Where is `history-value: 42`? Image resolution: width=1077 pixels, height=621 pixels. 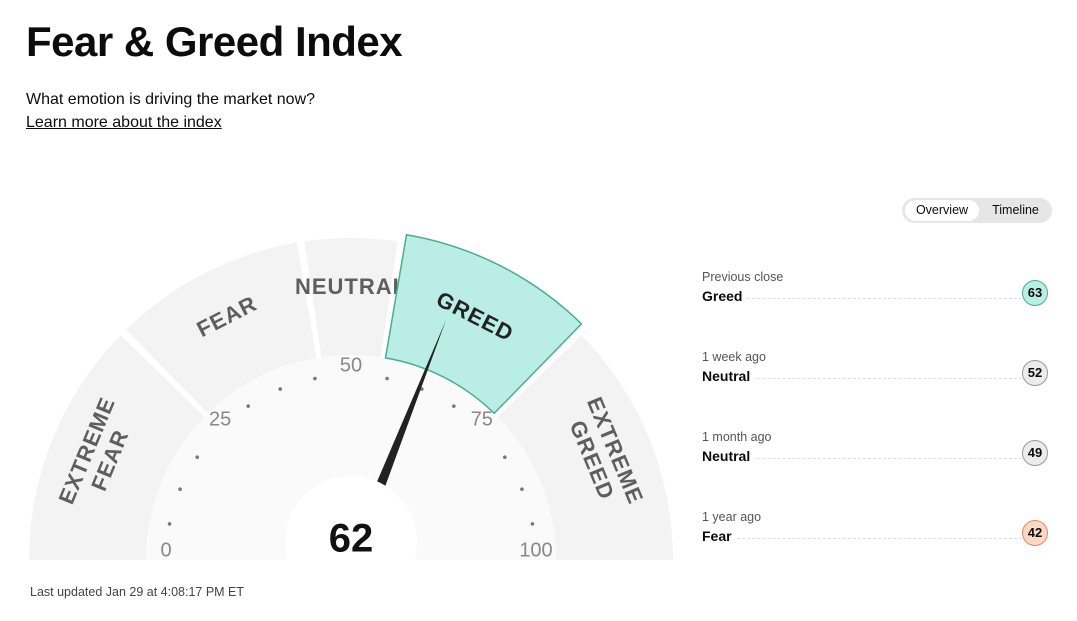
history-value: 42 is located at coordinates (1035, 533).